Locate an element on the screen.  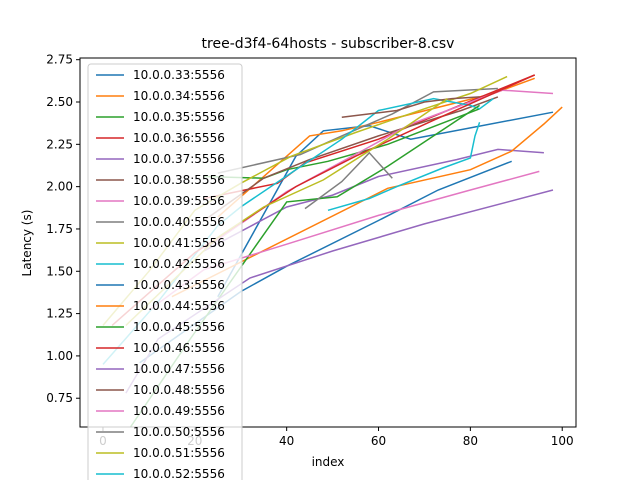
legend-entry: 10.0.0.44:5556 is located at coordinates (179, 306).